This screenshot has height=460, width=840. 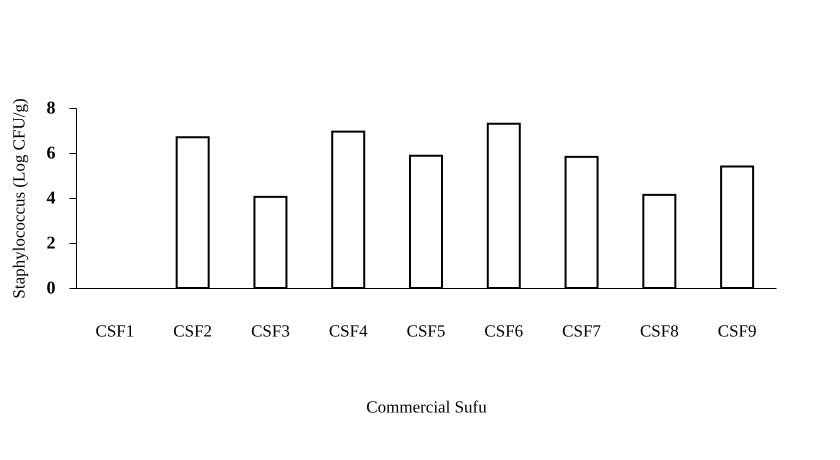 I want to click on x-tick-label: CSF3, so click(x=270, y=331).